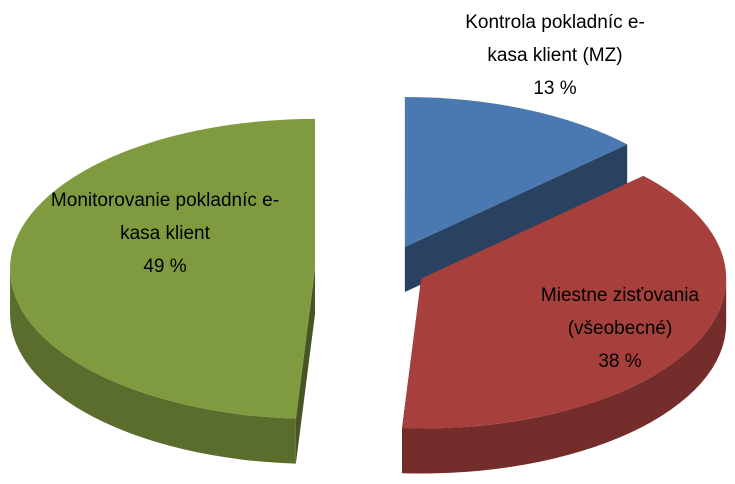 This screenshot has width=735, height=484. I want to click on category-name: Monitorovanie pokladníc e-kasa klient, so click(165, 217).